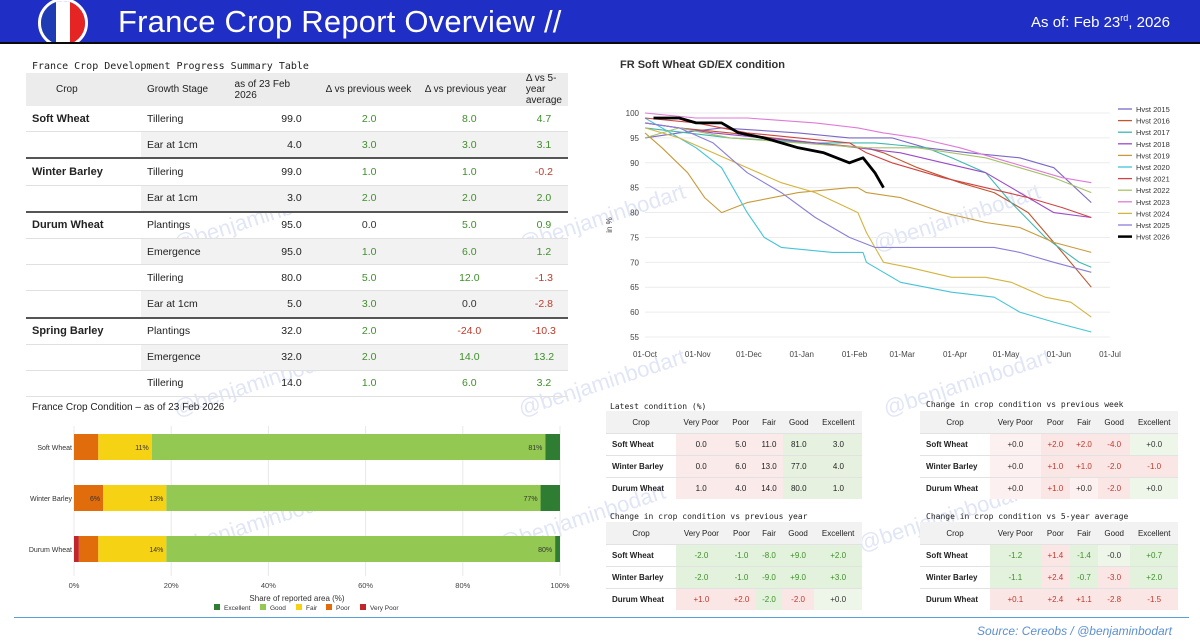 Image resolution: width=1200 pixels, height=643 pixels. What do you see at coordinates (1055, 466) in the screenshot?
I see `value-cell: +1.0` at bounding box center [1055, 466].